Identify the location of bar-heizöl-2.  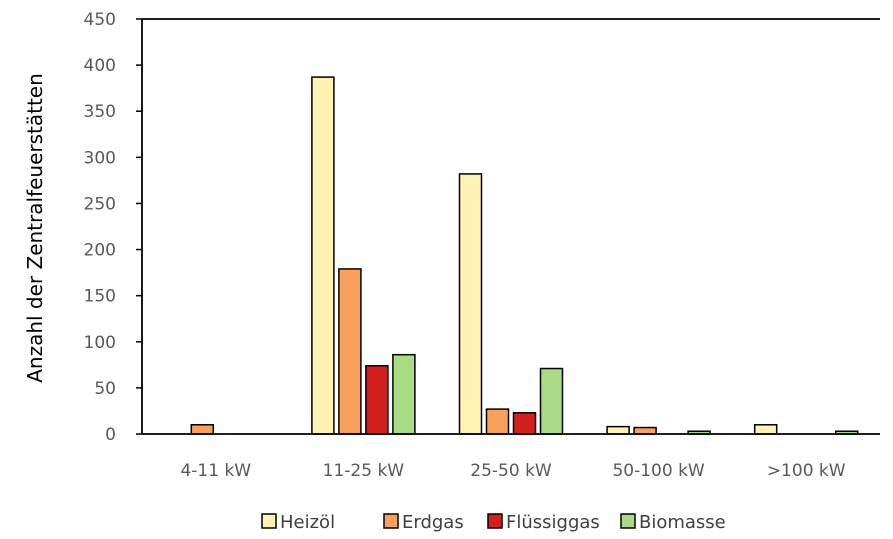
(470, 304).